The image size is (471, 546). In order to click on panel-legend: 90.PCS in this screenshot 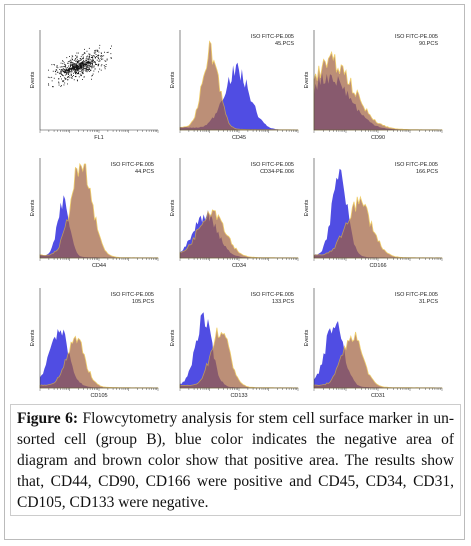, I will do `click(428, 44)`.